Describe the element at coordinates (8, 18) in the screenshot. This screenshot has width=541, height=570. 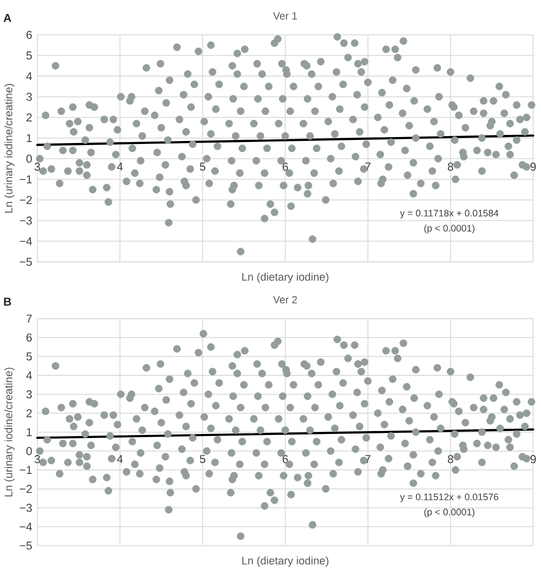
I see `text: A` at that location.